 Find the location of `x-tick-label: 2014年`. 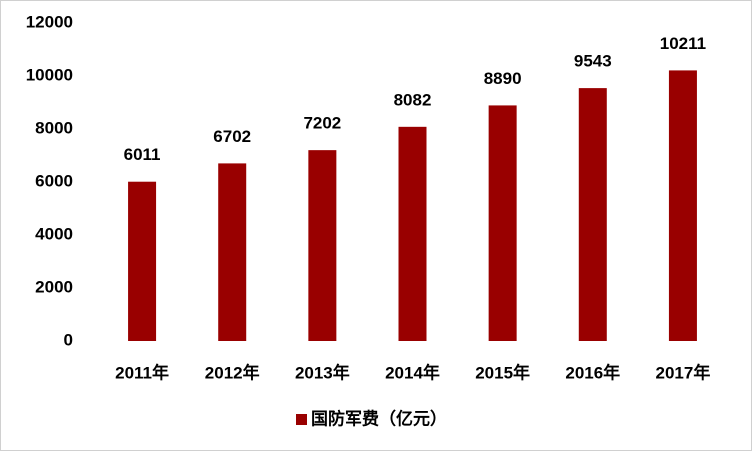

x-tick-label: 2014年 is located at coordinates (412, 372).